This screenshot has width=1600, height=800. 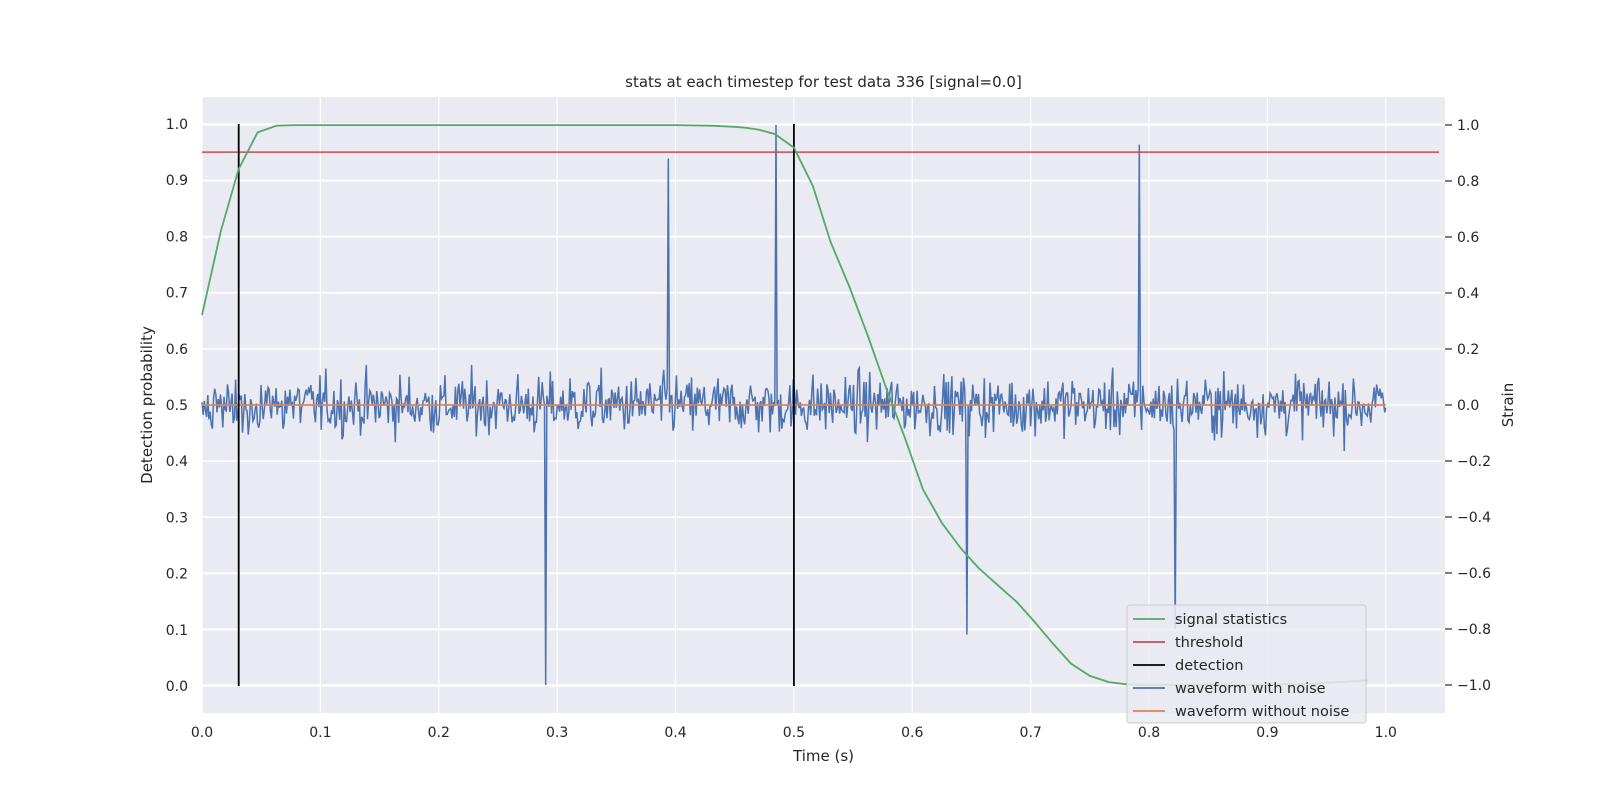 What do you see at coordinates (675, 733) in the screenshot?
I see `x-tick-label: 0.4` at bounding box center [675, 733].